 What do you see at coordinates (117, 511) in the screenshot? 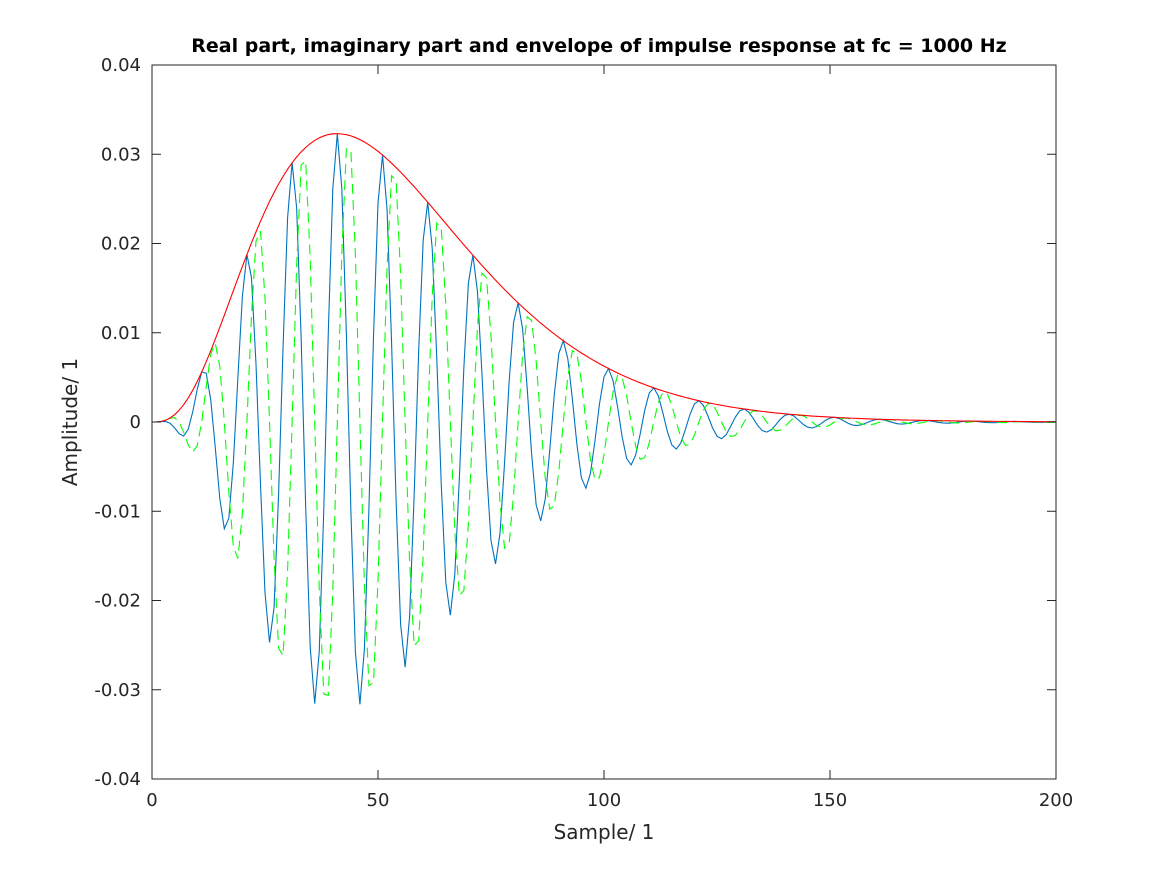
I see `y-tick-label: -0.01` at bounding box center [117, 511].